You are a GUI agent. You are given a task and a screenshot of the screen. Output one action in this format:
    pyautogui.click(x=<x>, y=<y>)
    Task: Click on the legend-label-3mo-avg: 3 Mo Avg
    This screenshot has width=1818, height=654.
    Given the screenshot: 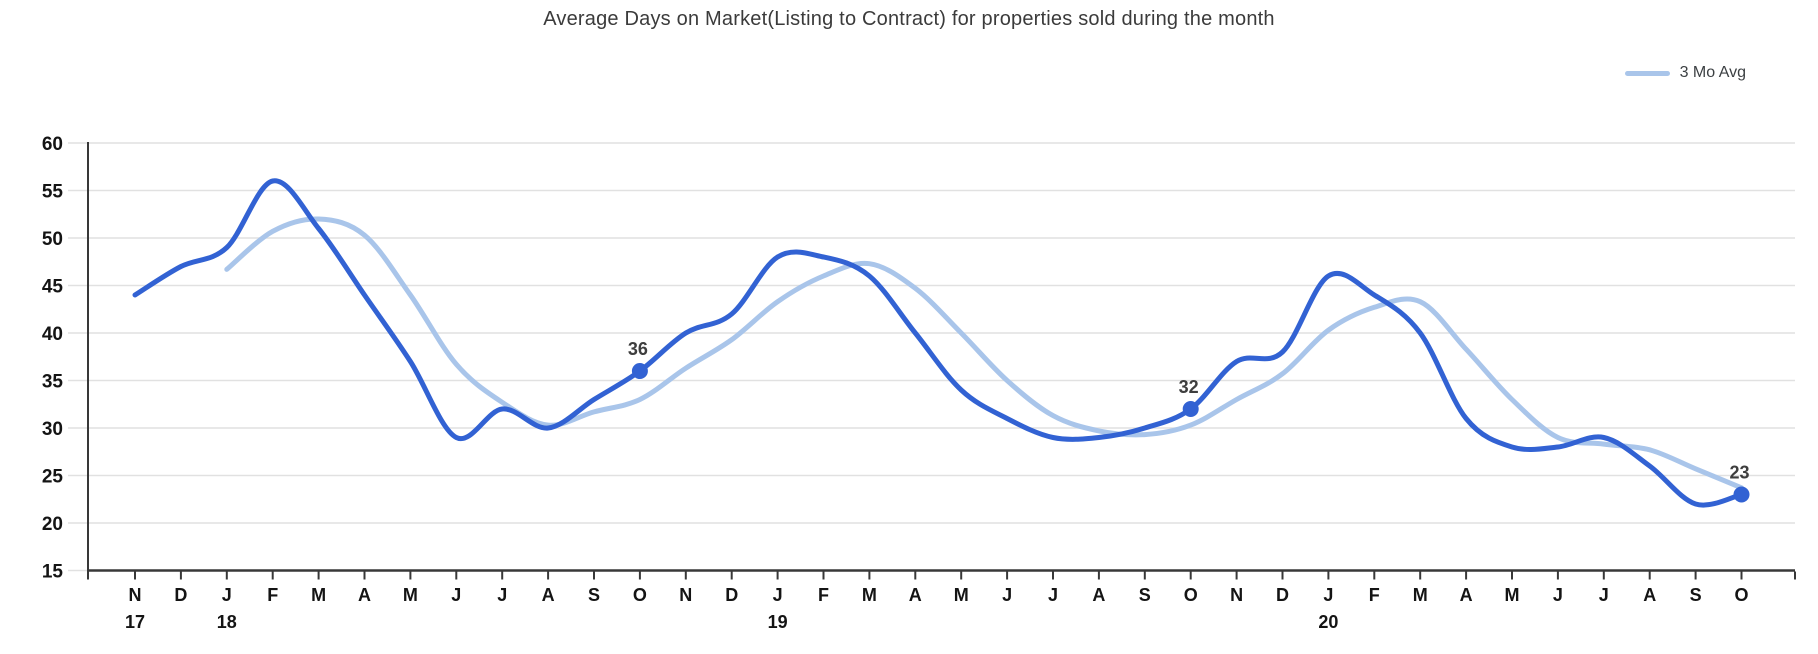 What is the action you would take?
    pyautogui.click(x=1712, y=72)
    